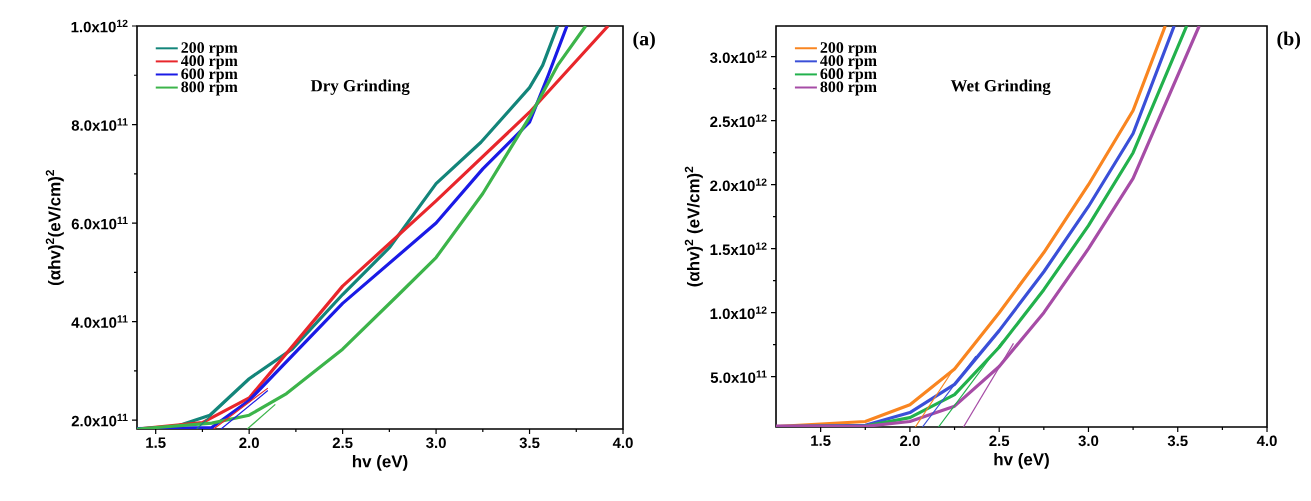  Describe the element at coordinates (1289, 40) in the screenshot. I see `text: (b)` at that location.